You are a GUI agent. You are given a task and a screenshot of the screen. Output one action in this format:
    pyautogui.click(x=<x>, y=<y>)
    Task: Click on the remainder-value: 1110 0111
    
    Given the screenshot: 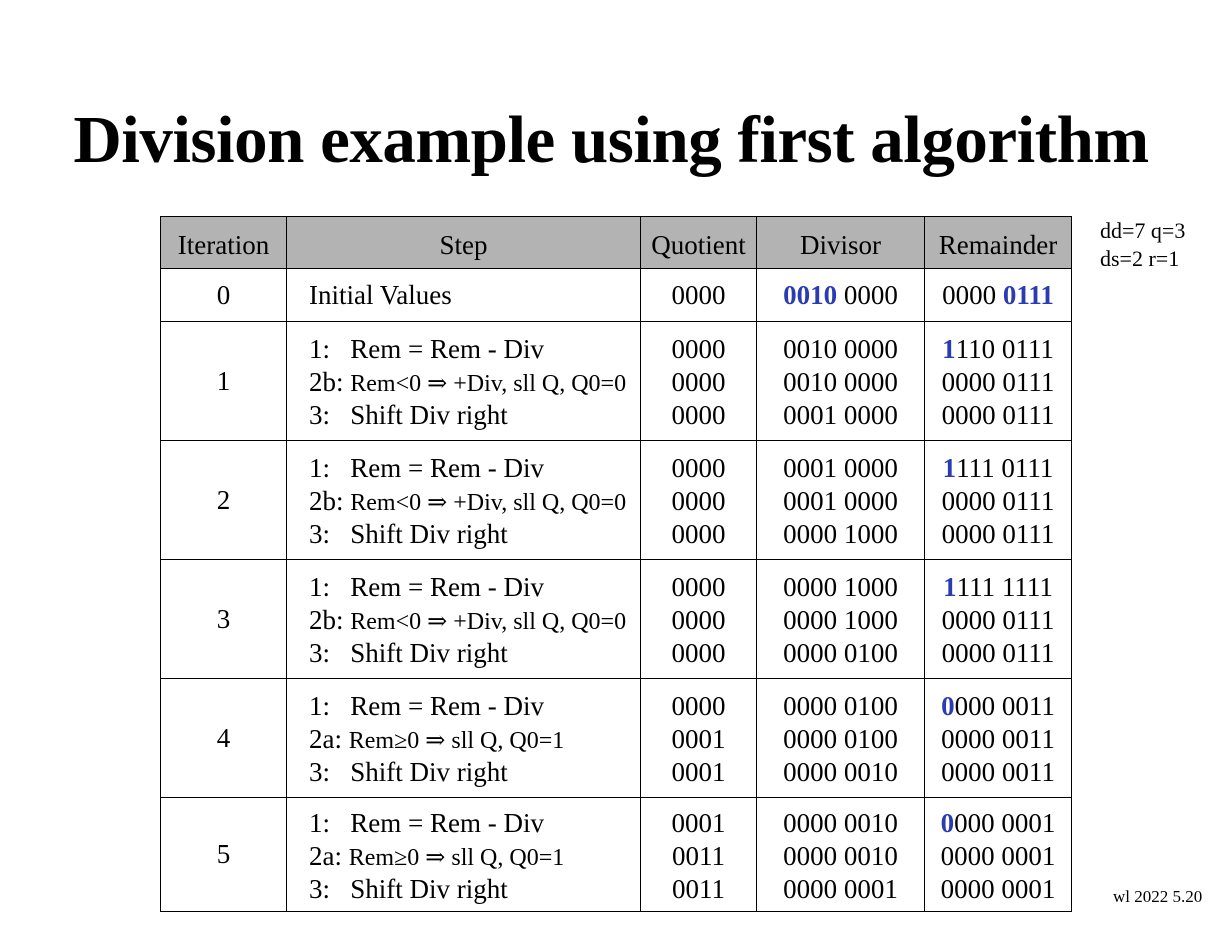 What is the action you would take?
    pyautogui.click(x=998, y=349)
    